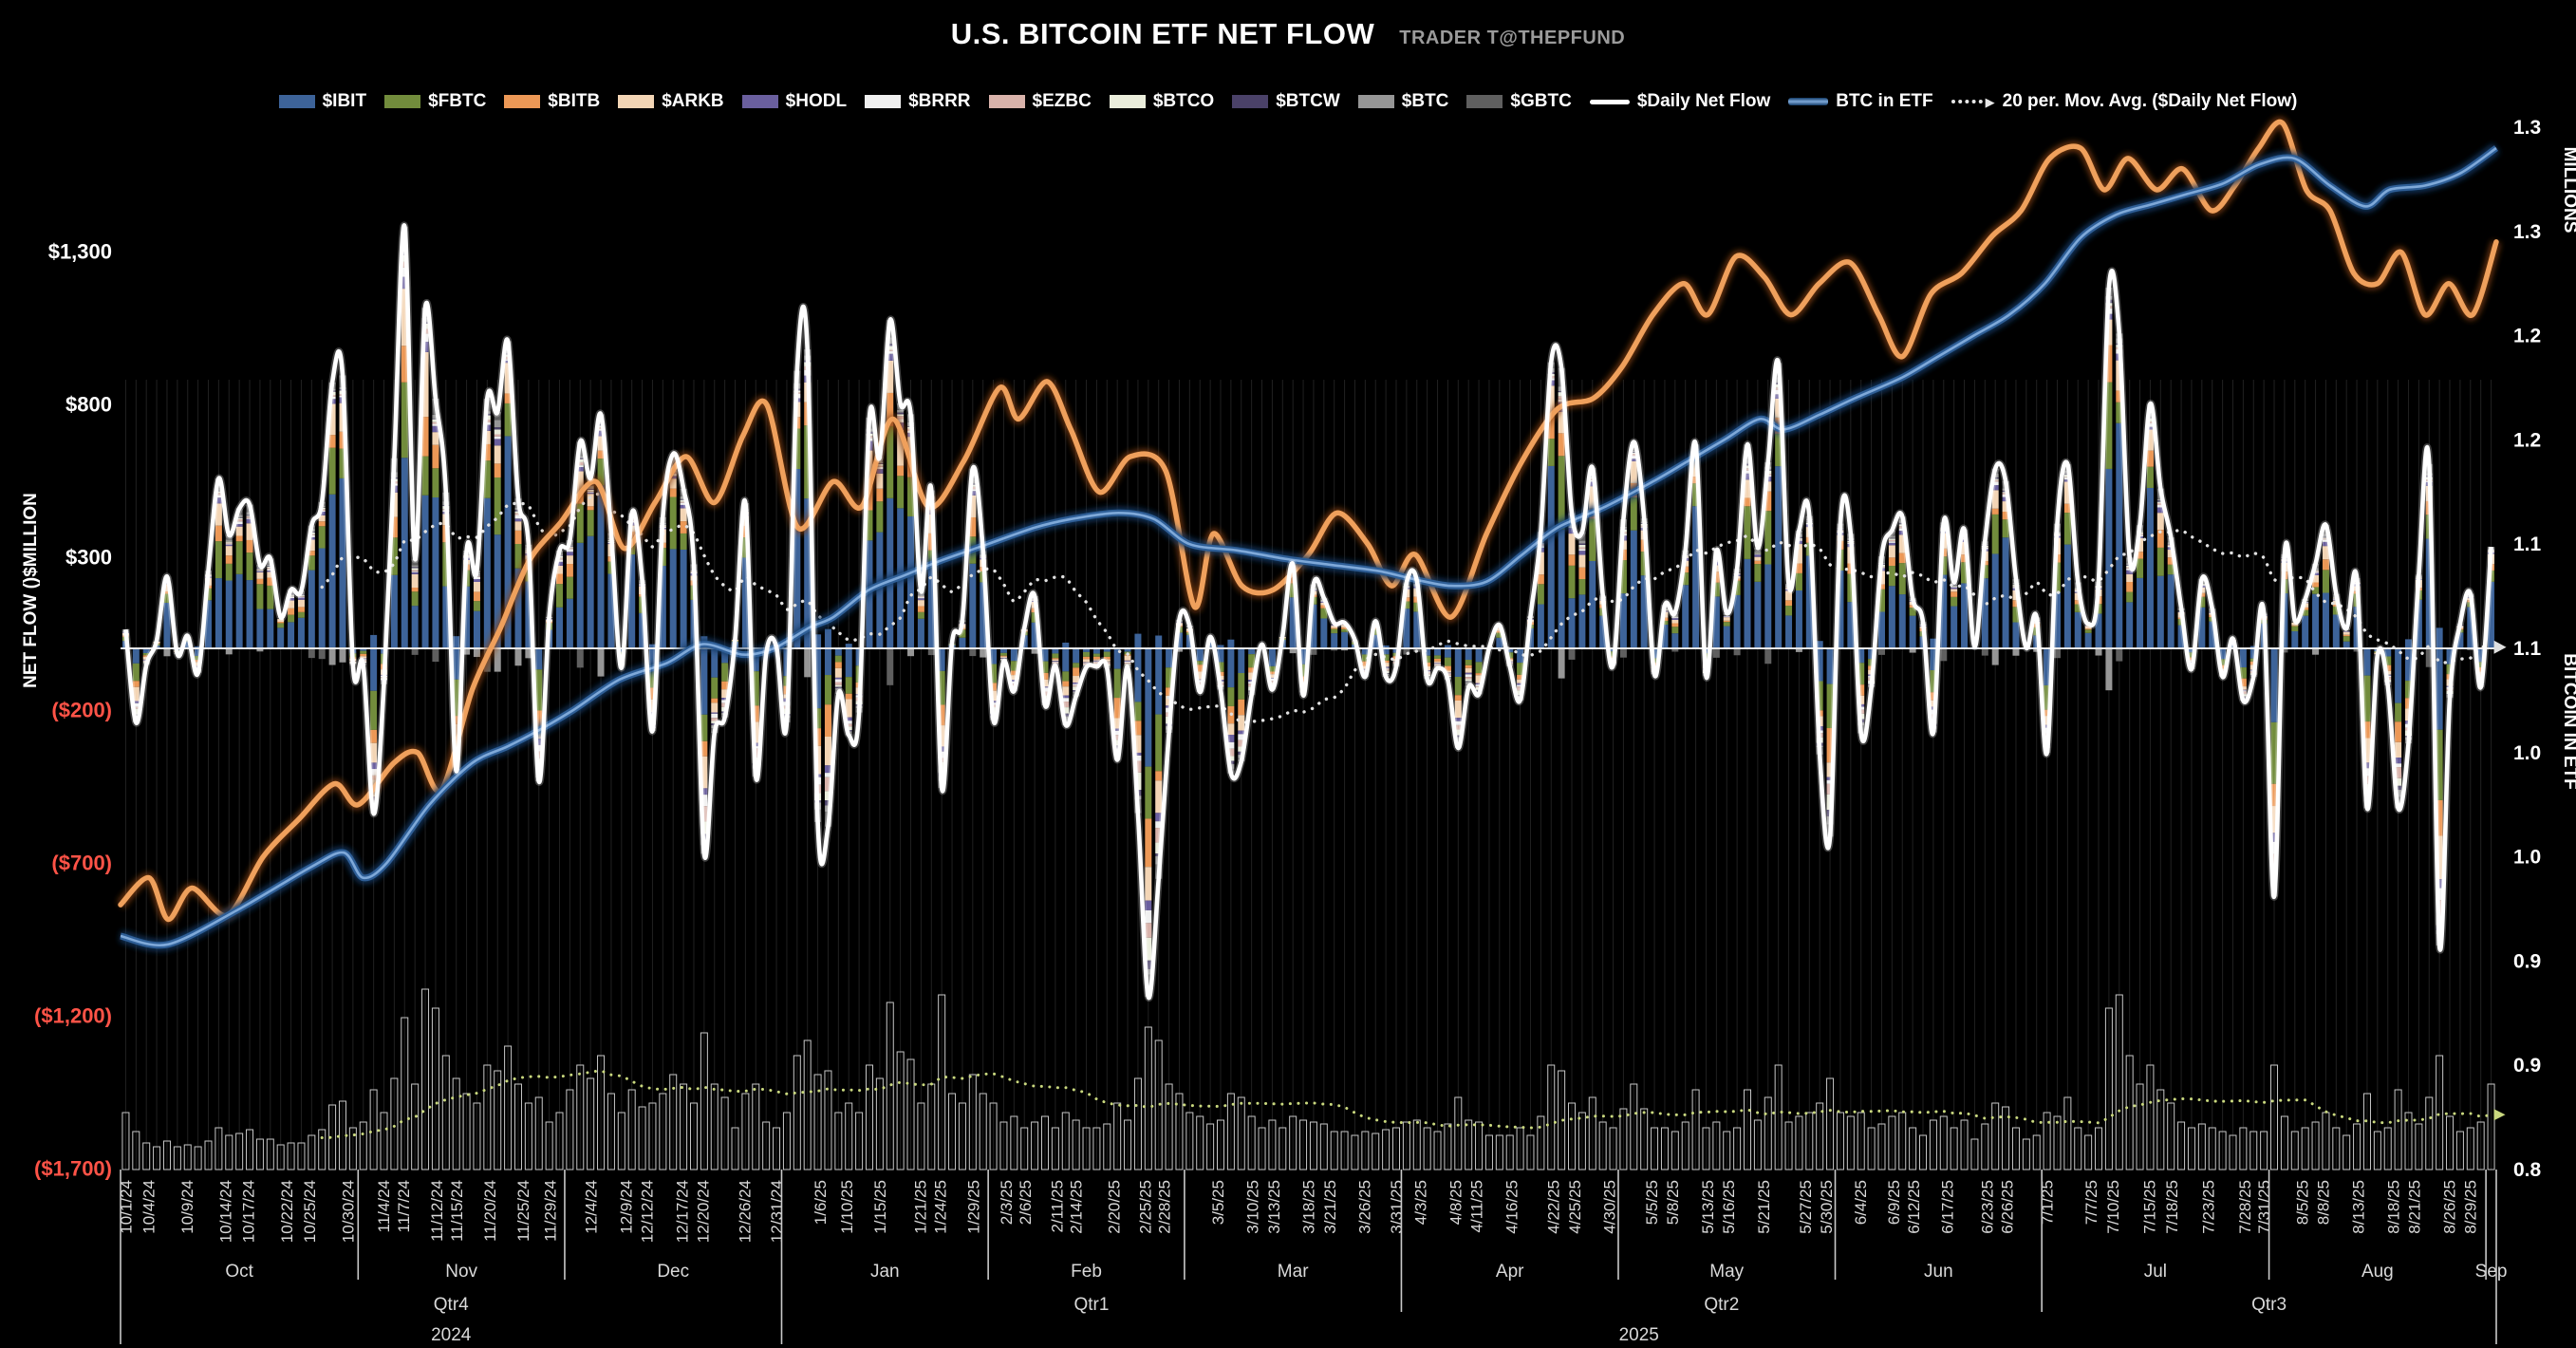 Image resolution: width=2576 pixels, height=1348 pixels. What do you see at coordinates (1861, 1202) in the screenshot?
I see `svg-text: 6/4/25` at bounding box center [1861, 1202].